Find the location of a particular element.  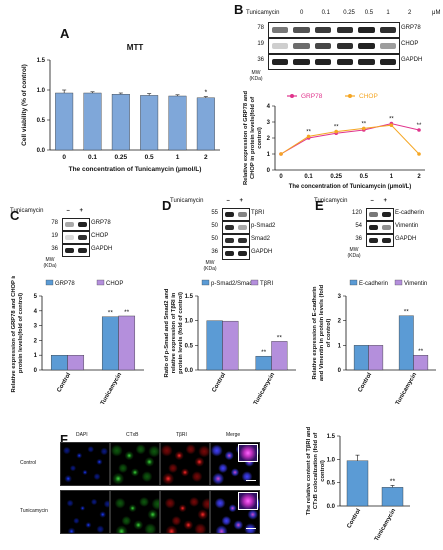

y-tick-label: 2 is located at coordinates (340, 322).